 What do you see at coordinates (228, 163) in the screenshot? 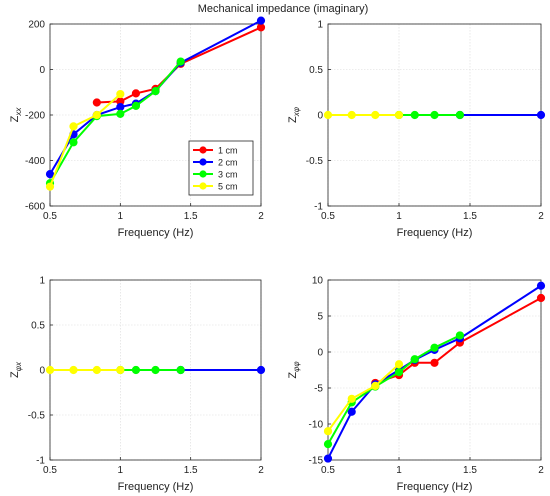
I see `legend-label: 2 cm` at bounding box center [228, 163].